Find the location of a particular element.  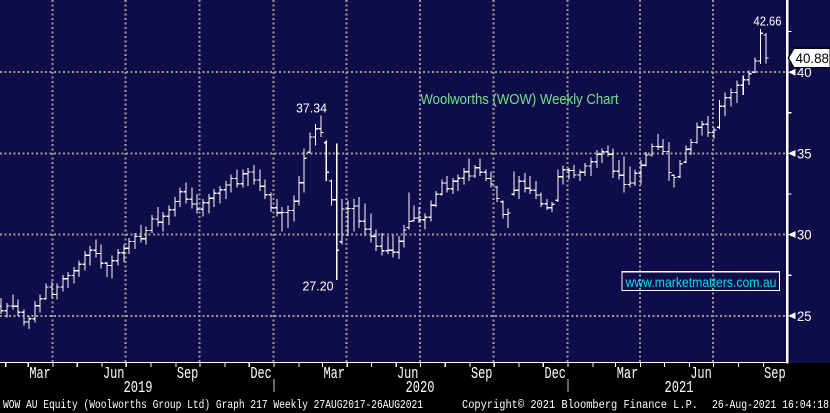

svg-text: 26-Aug-2021 16:04:18 is located at coordinates (770, 405).